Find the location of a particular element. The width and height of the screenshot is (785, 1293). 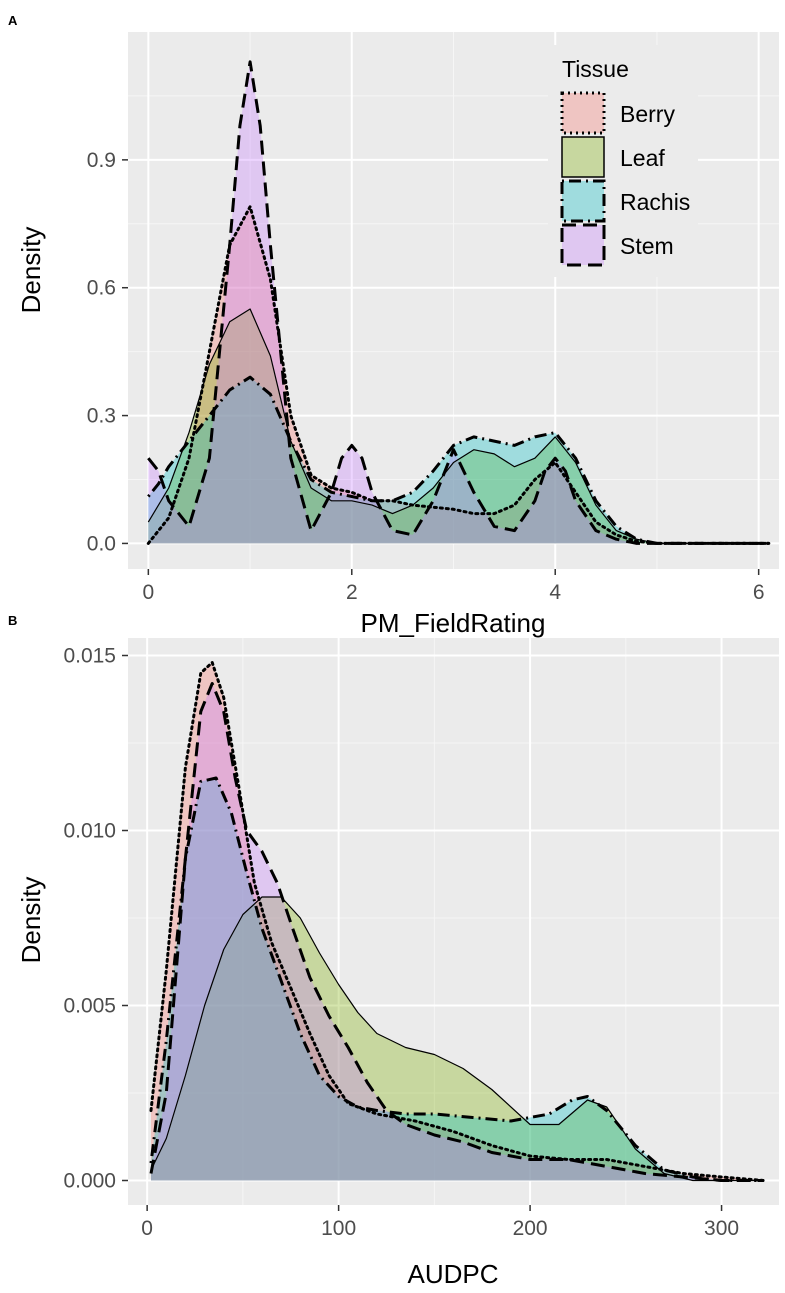

legend-label-rachis: Rachis is located at coordinates (655, 202).